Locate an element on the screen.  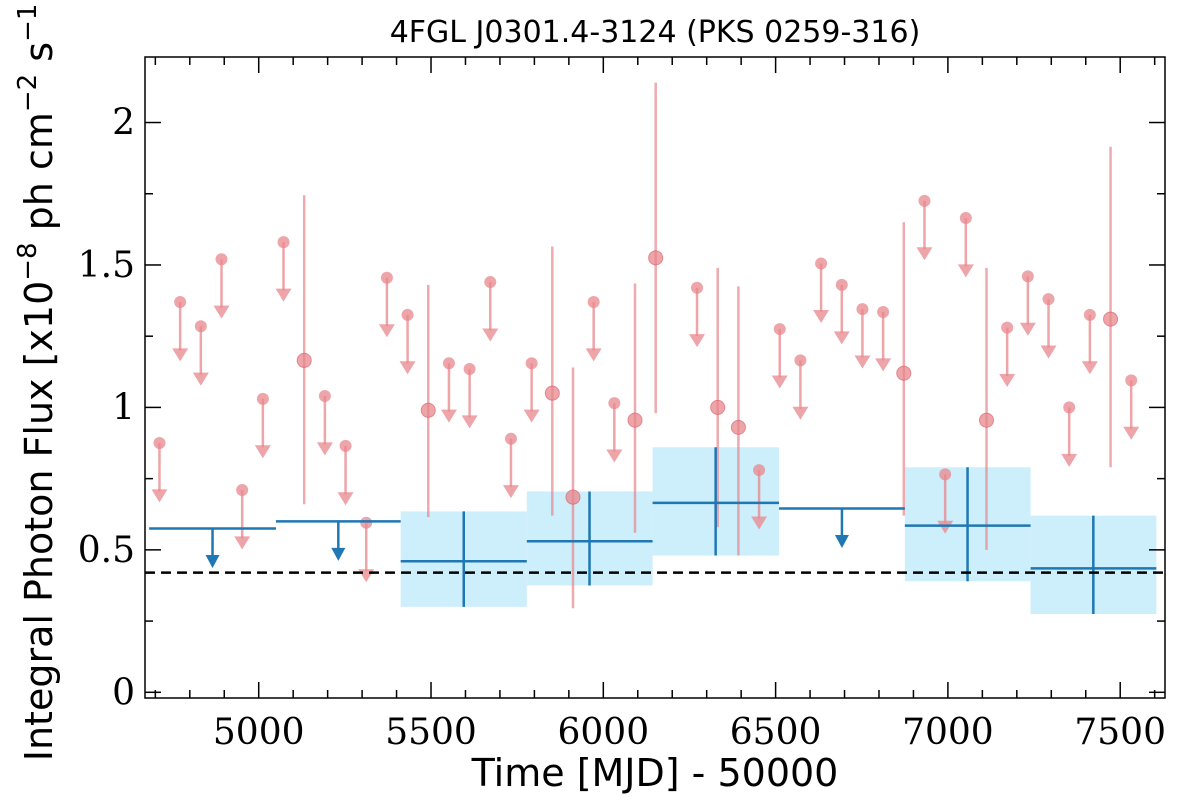
x-tick-label: 5000 is located at coordinates (259, 732).